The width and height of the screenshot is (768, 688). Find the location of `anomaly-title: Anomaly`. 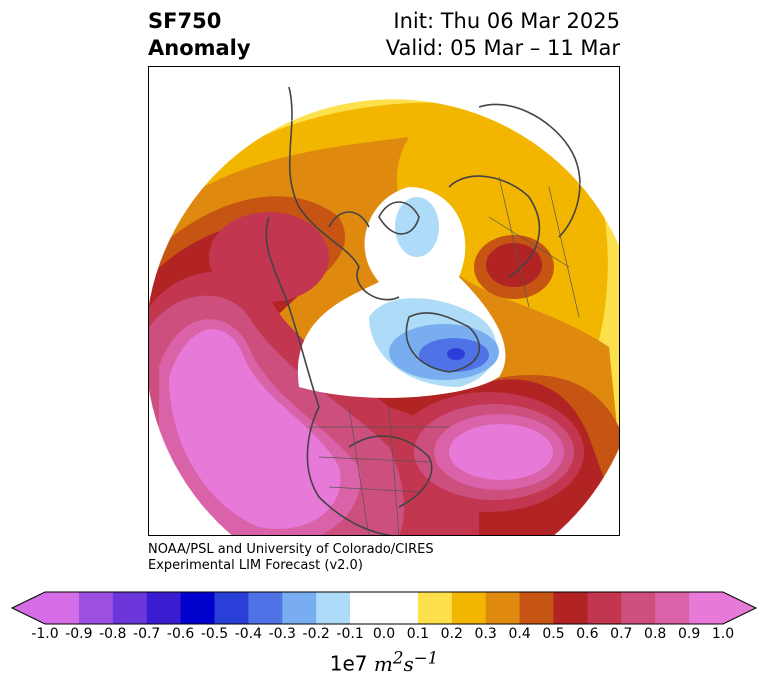

anomaly-title: Anomaly is located at coordinates (199, 48).